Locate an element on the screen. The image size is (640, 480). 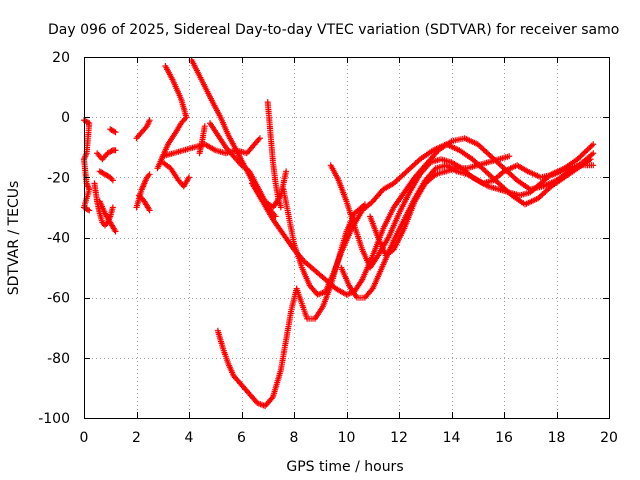
y-tick-label: -60 is located at coordinates (58, 299).